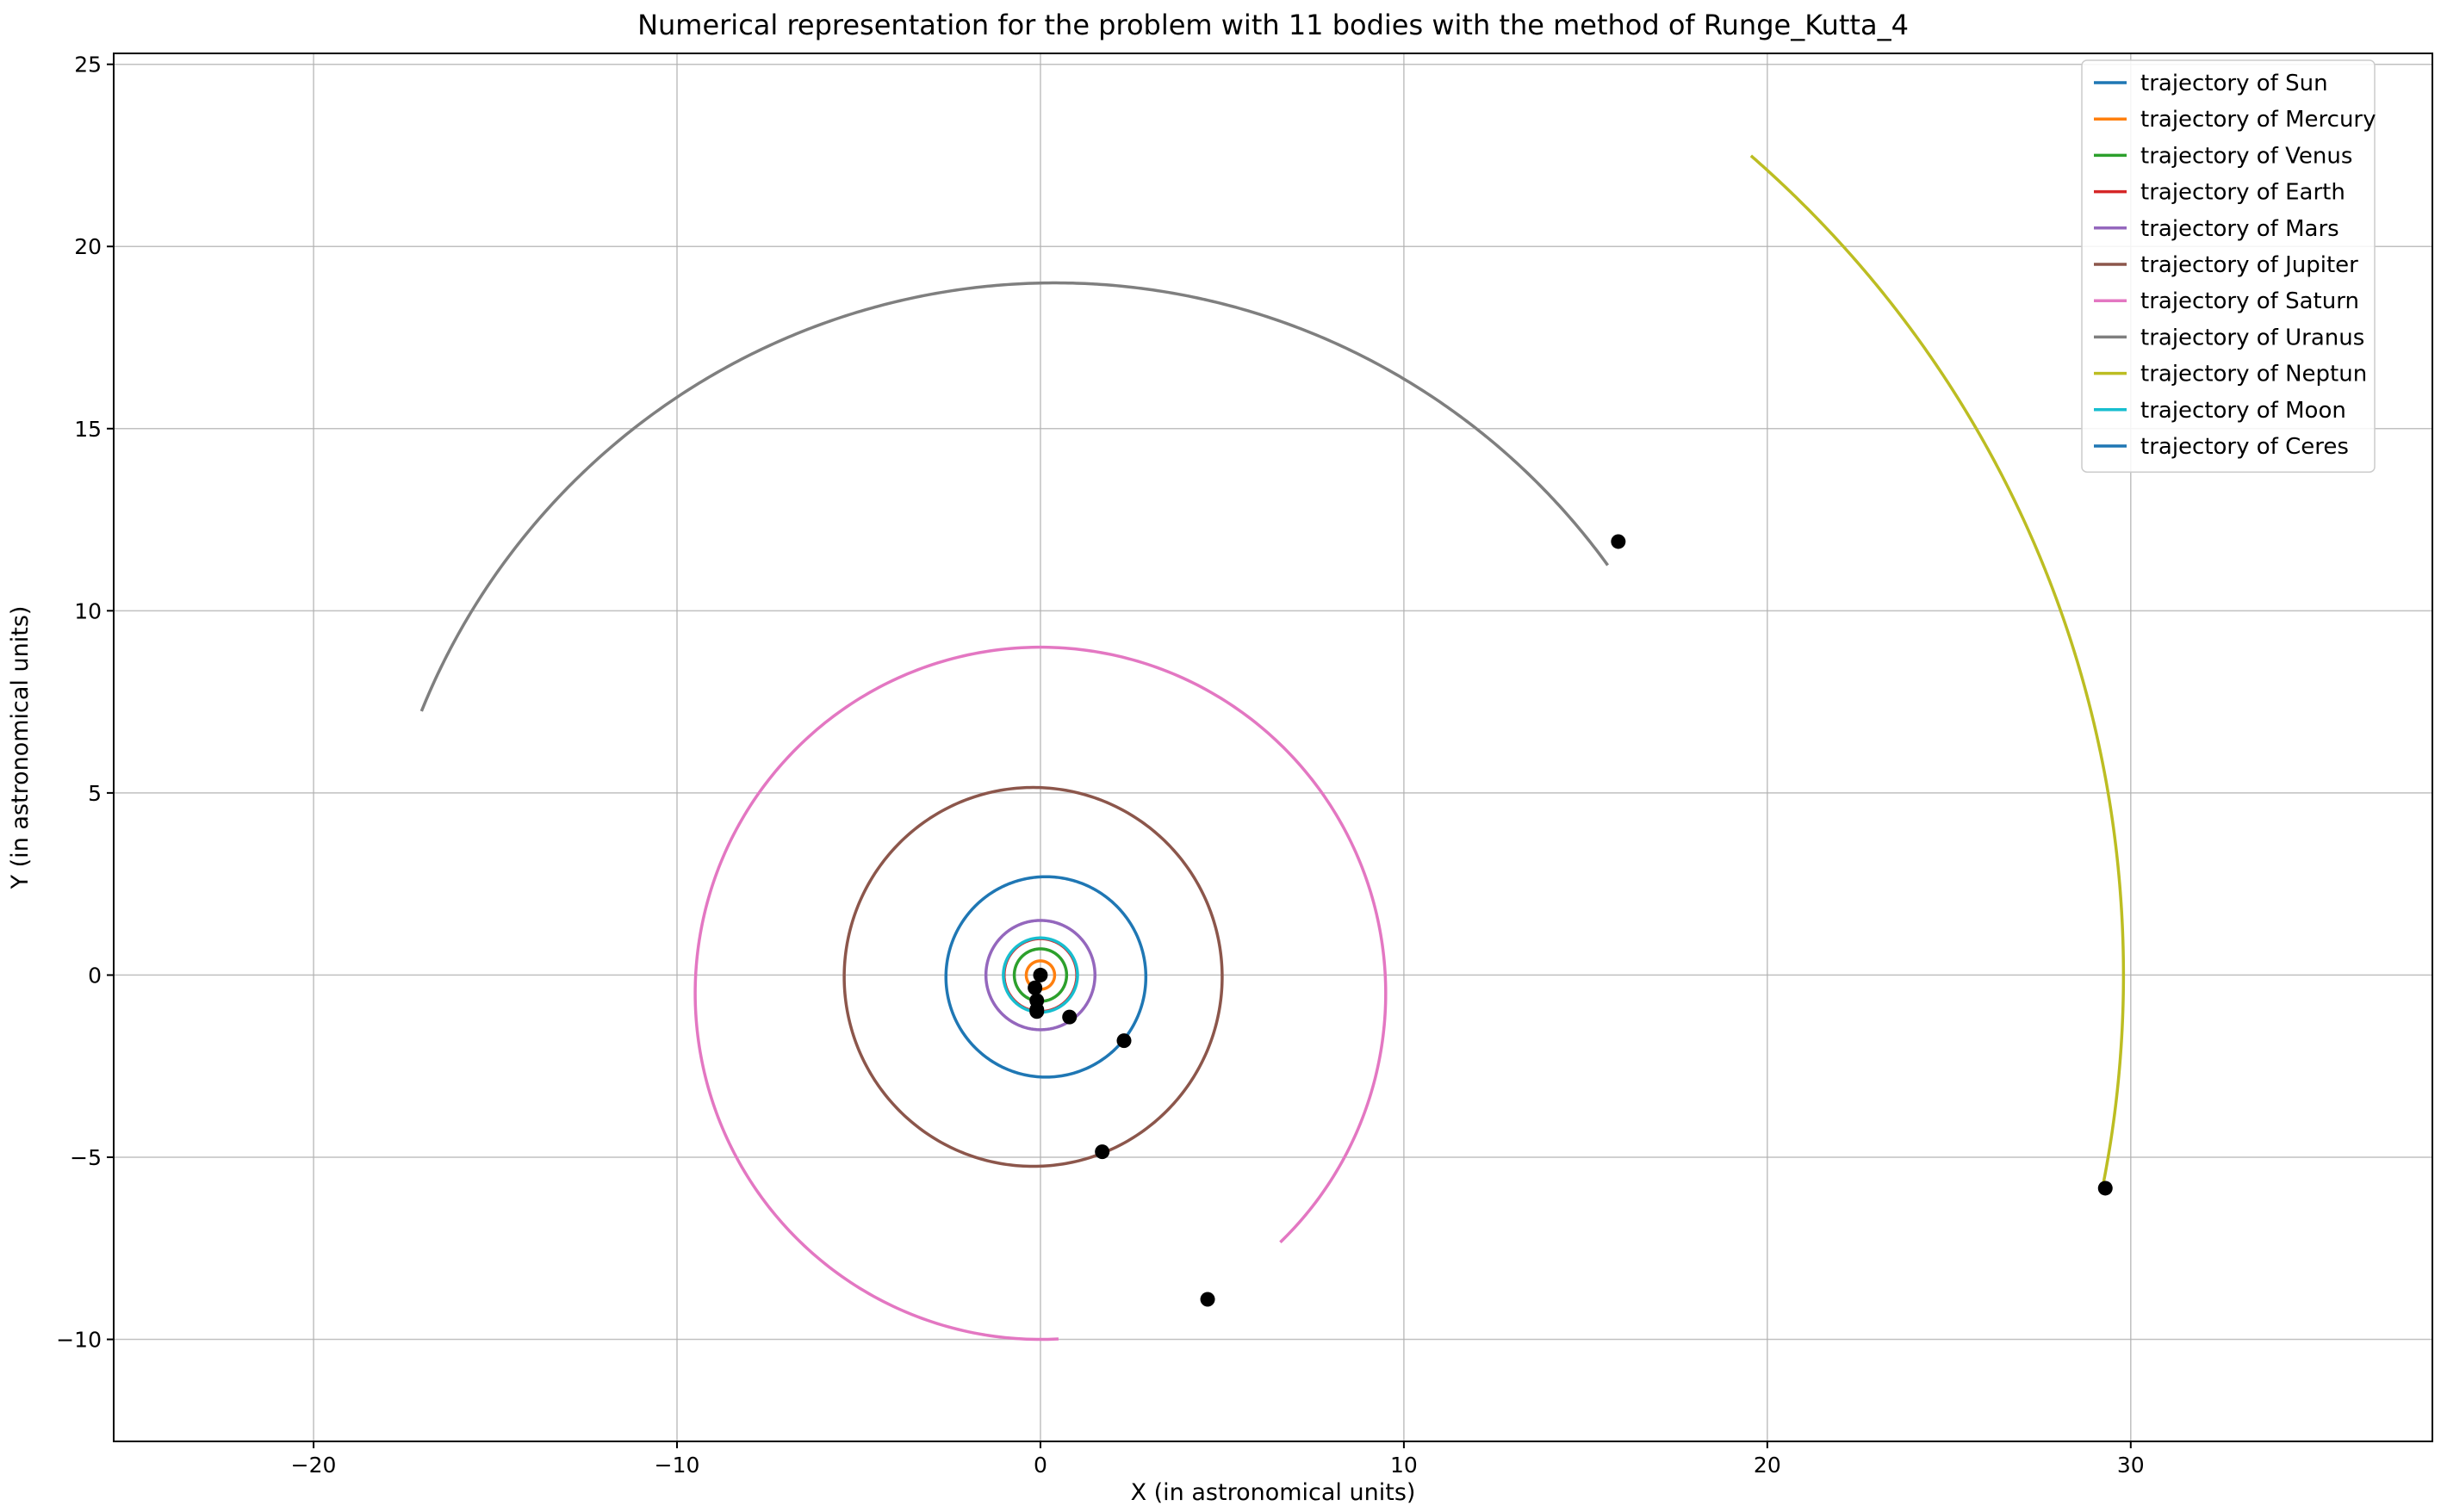 The width and height of the screenshot is (2441, 1512). I want to click on x-tick-label: 20, so click(1767, 1465).